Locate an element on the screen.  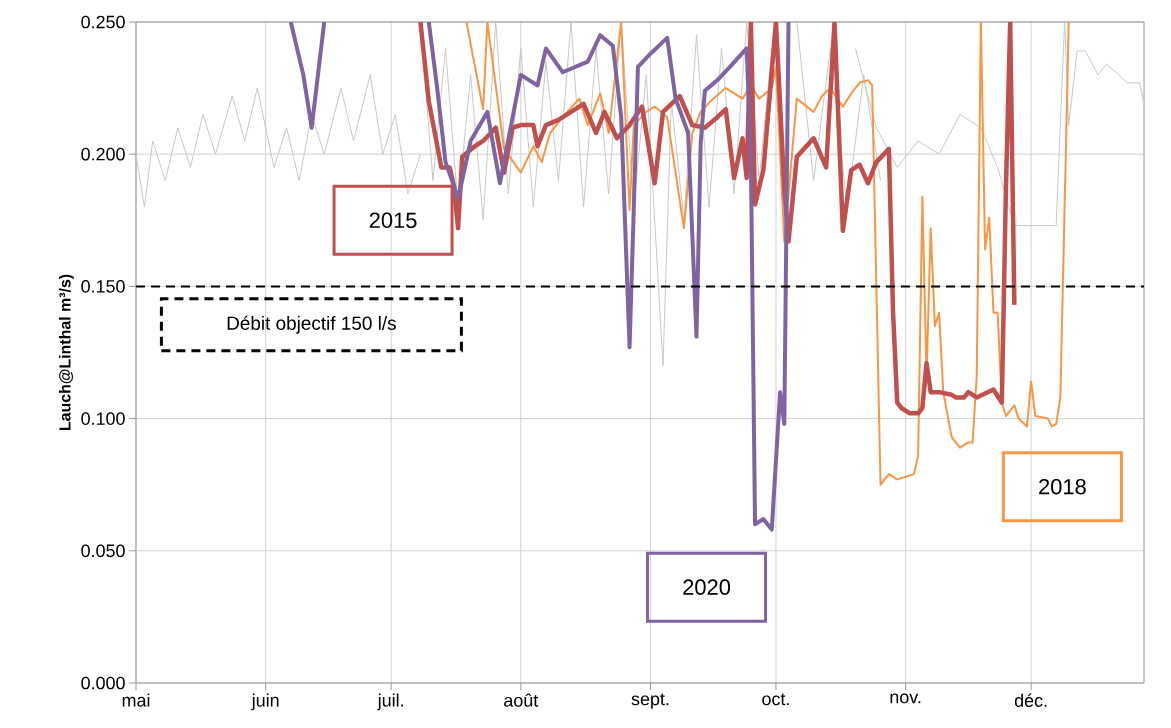
ref-line-label: Débit objectif 150 l/s is located at coordinates (311, 324).